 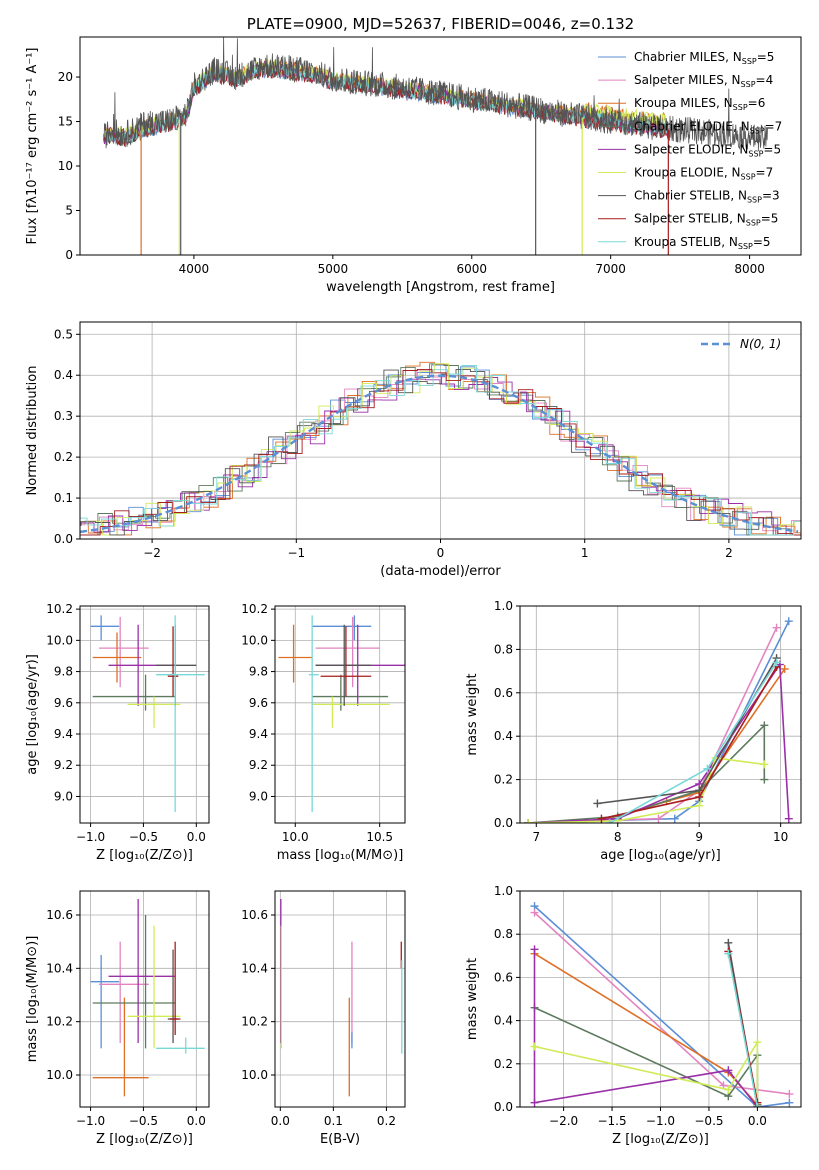 I want to click on x-tick-label: −2, so click(x=152, y=553).